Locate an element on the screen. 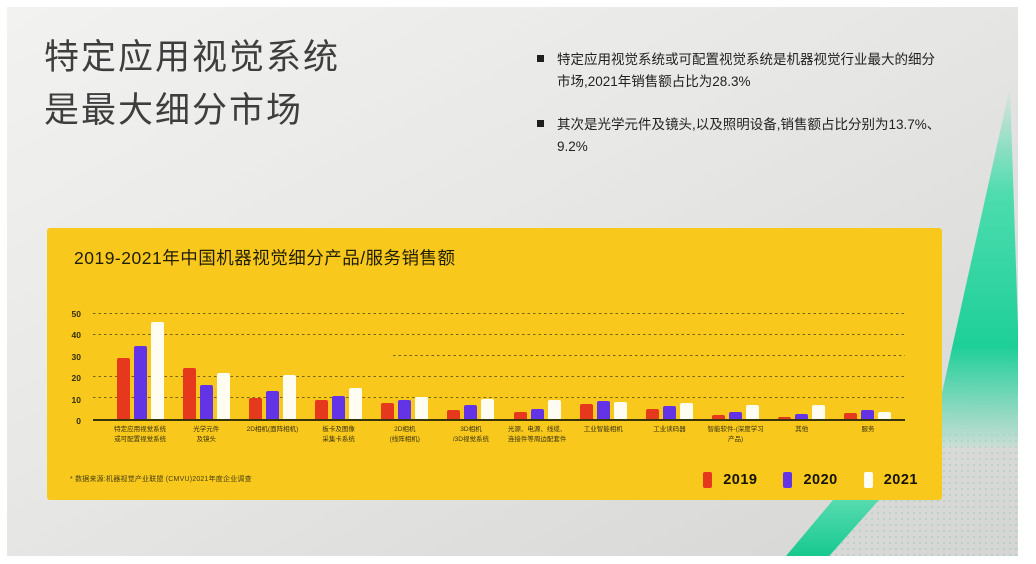 This screenshot has height=564, width=1036. bar-group-9: 工业读码器 is located at coordinates (669, 373).